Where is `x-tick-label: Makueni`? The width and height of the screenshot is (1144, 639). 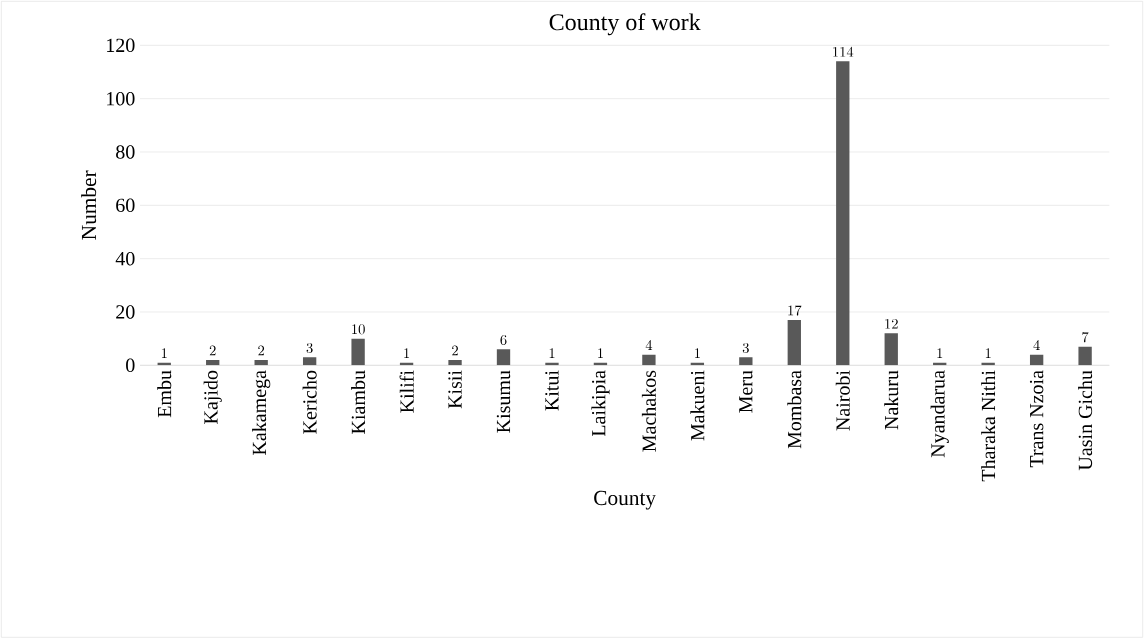 x-tick-label: Makueni is located at coordinates (697, 405).